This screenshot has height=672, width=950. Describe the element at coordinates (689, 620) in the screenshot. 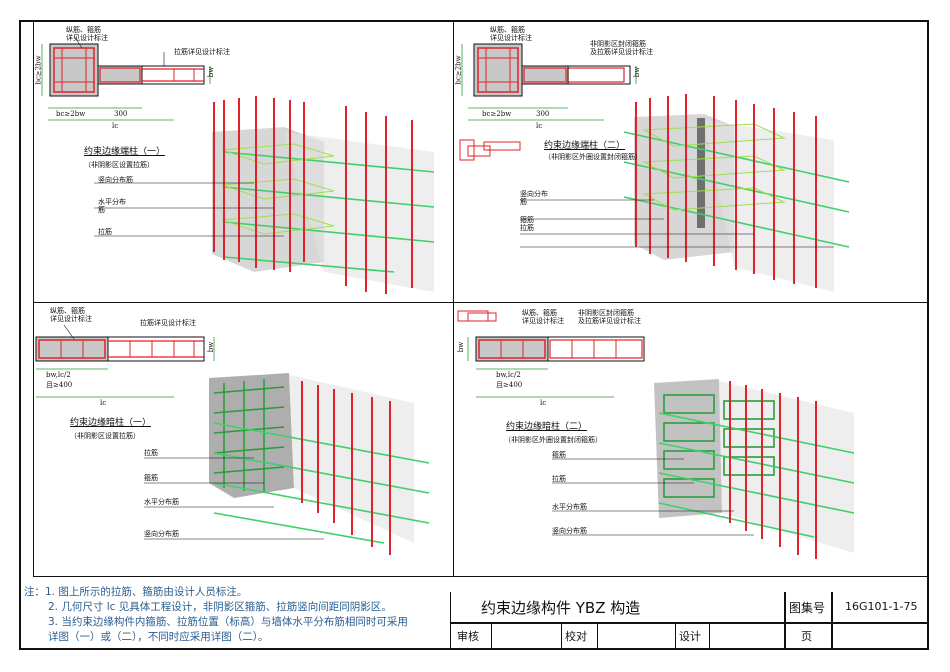

I see `title-block: 约束边缘构件 YBZ 构造 图集号 16G101-1-75 审核 校对 设计 页` at that location.